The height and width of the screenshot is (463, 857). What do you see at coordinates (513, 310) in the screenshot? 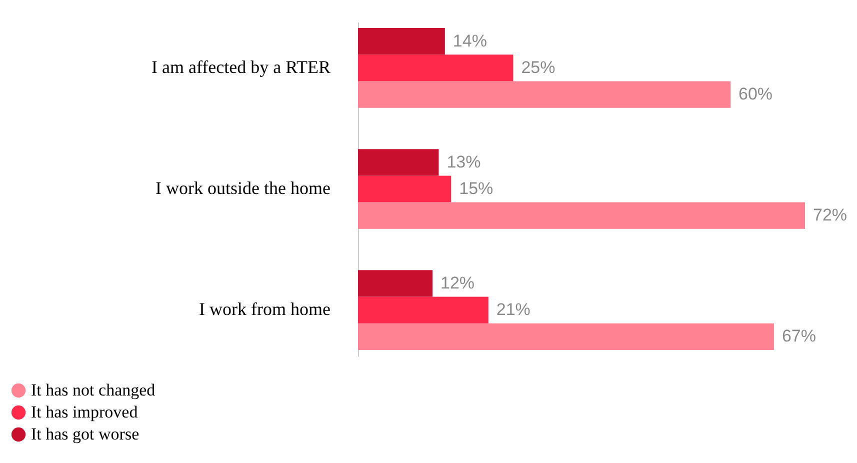
I see `data-label: 21%` at bounding box center [513, 310].